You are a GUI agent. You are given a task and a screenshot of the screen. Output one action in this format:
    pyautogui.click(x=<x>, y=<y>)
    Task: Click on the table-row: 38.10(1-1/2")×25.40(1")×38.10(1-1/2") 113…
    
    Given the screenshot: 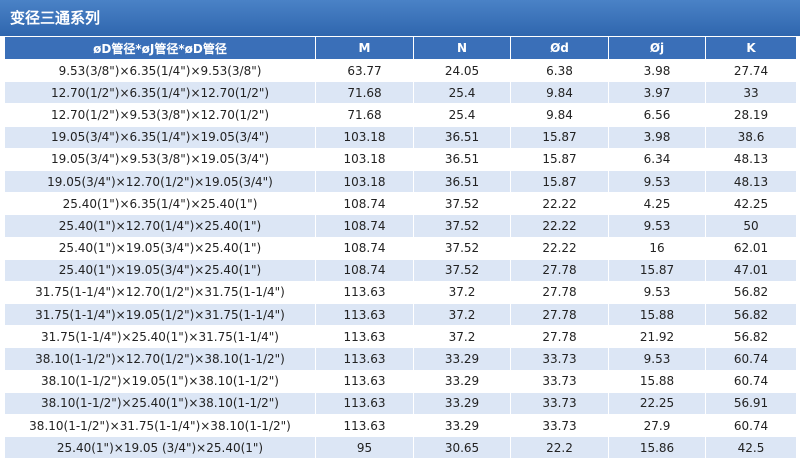 What is the action you would take?
    pyautogui.click(x=400, y=403)
    